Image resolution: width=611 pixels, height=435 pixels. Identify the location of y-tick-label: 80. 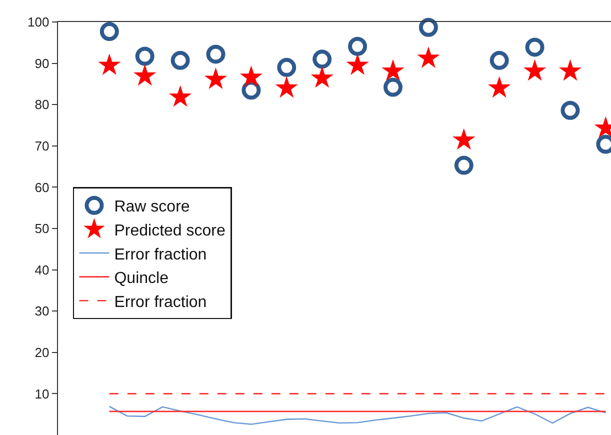
(42, 104).